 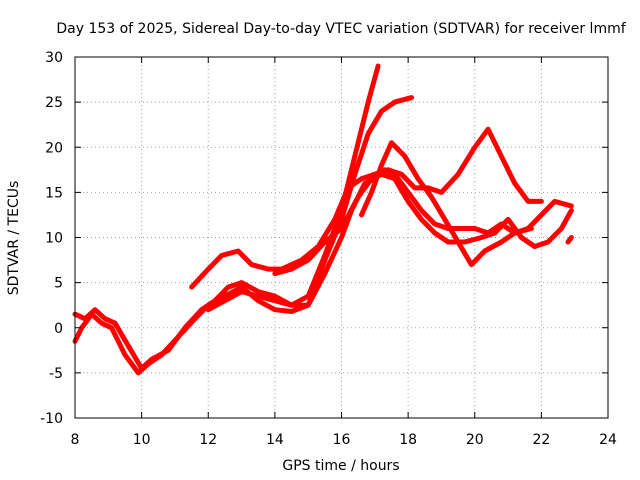 What do you see at coordinates (608, 440) in the screenshot?
I see `x-tick-label: 24` at bounding box center [608, 440].